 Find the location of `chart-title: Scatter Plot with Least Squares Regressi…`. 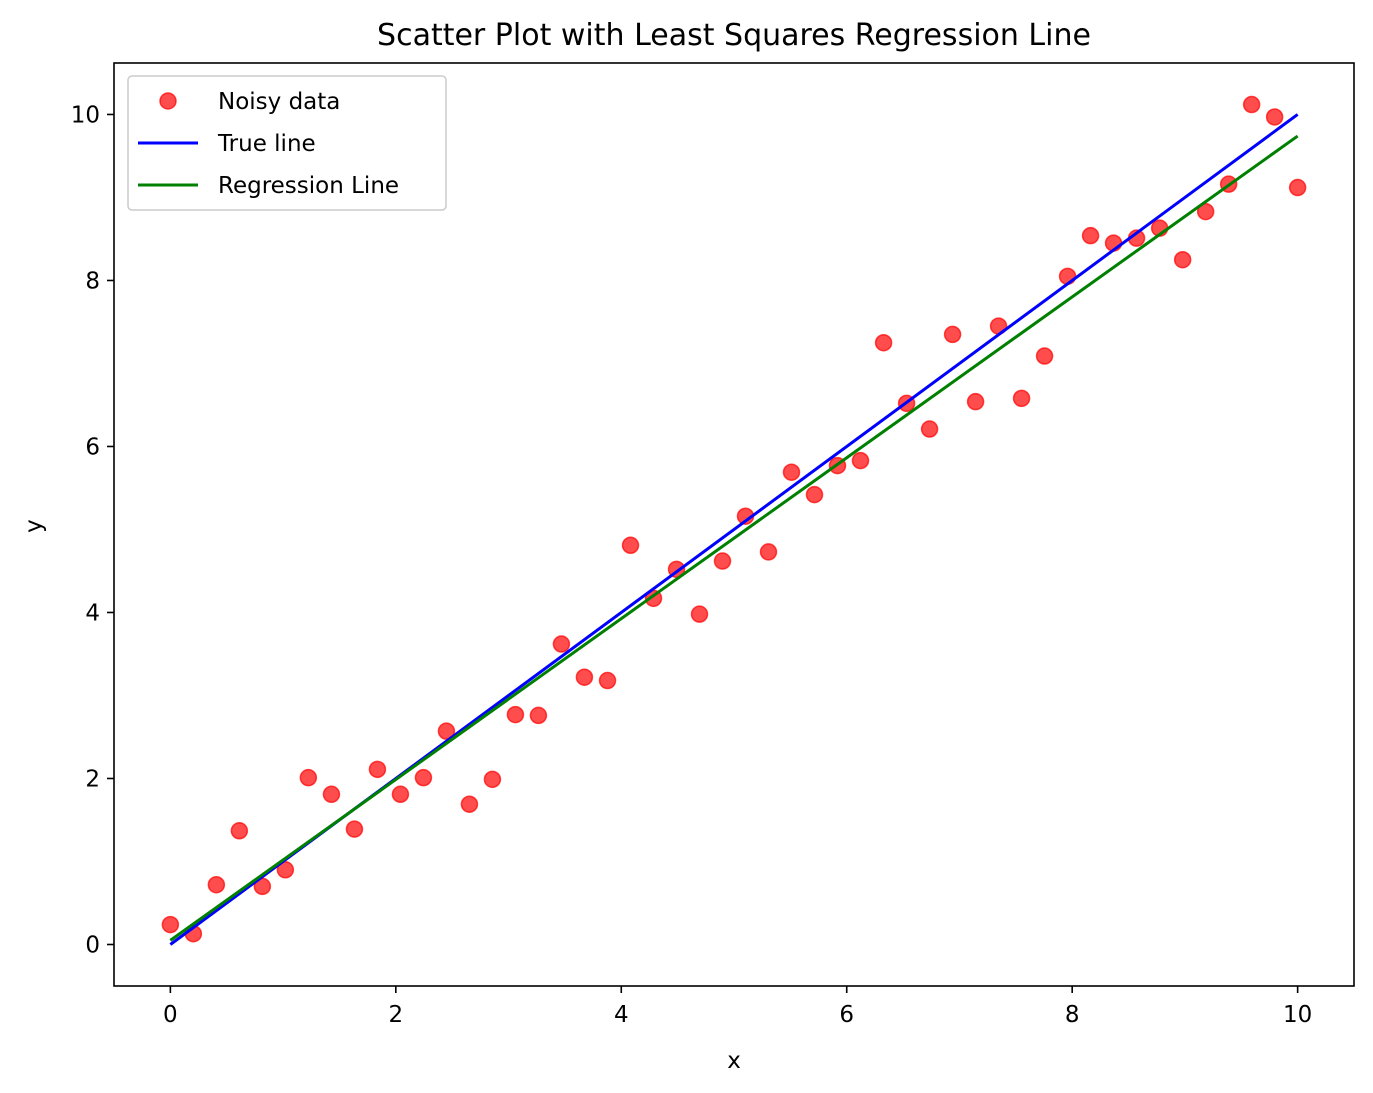

chart-title: Scatter Plot with Least Squares Regressi… is located at coordinates (734, 35).